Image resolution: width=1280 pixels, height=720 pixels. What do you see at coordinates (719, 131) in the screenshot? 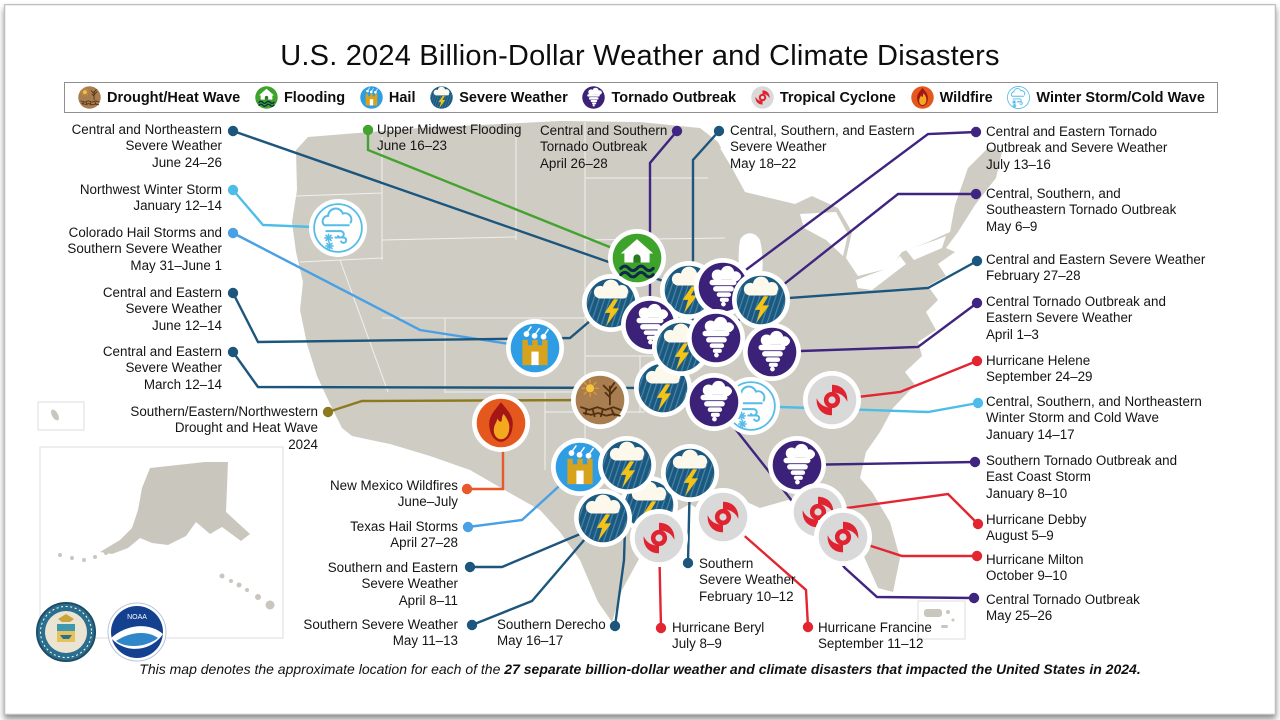
I see `label-dot-sw-may18` at bounding box center [719, 131].